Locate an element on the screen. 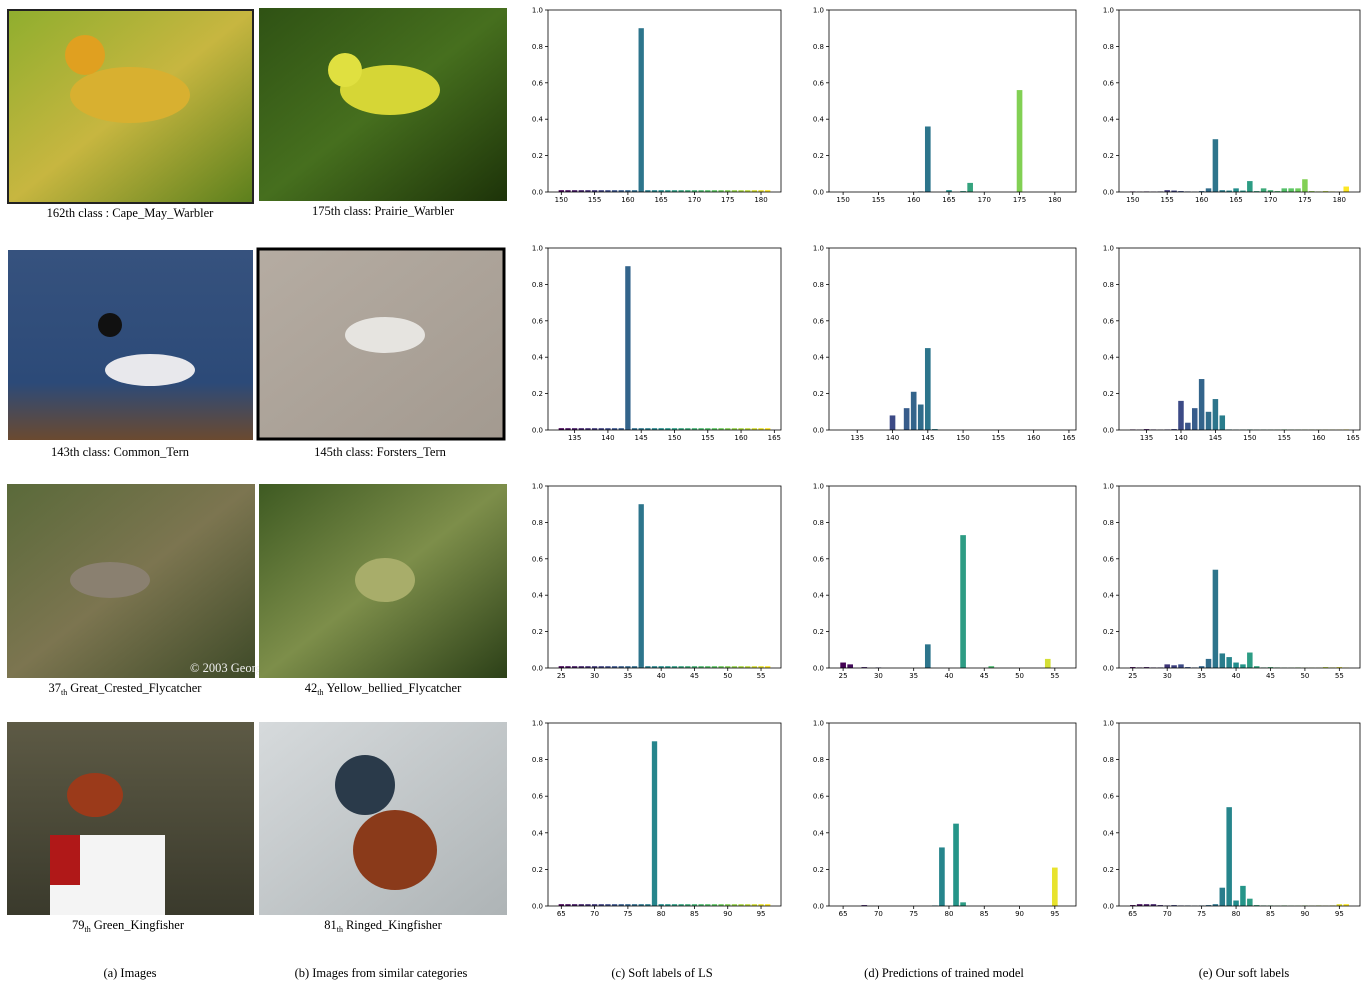  x-tick-label: 25 is located at coordinates (843, 676).